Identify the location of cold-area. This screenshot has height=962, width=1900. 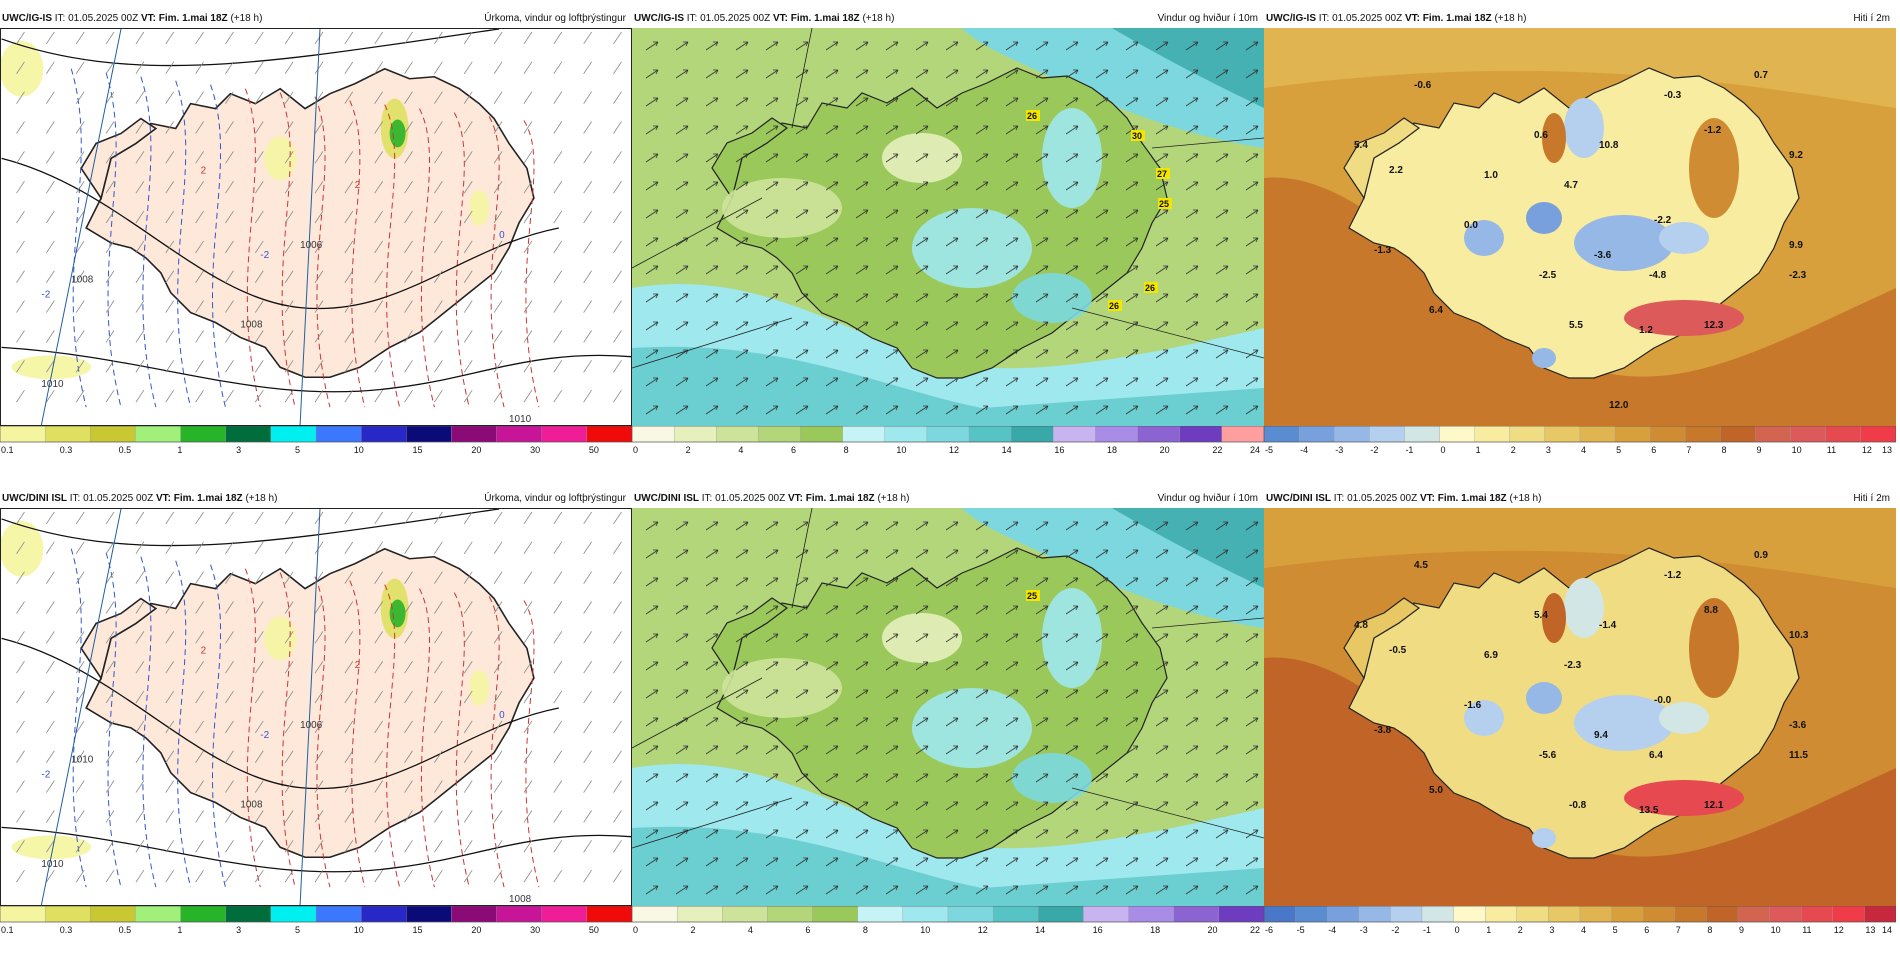
(1684, 238).